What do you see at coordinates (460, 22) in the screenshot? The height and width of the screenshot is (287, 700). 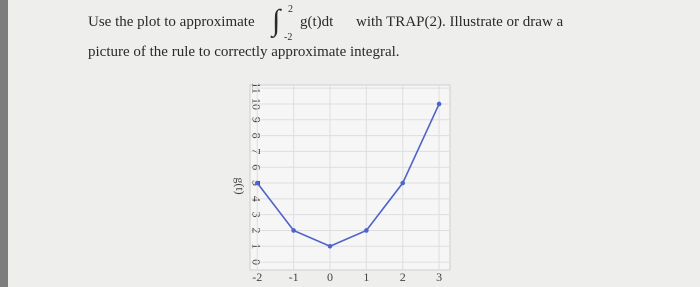 I see `question-suffix: with TRAP(2). Illustrate or draw a` at bounding box center [460, 22].